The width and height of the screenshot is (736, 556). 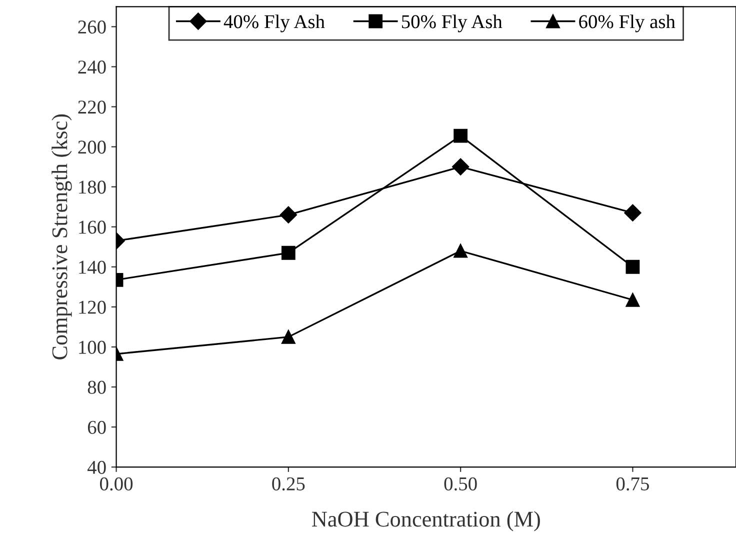 I want to click on x-tick-label: 0.50, so click(x=460, y=484).